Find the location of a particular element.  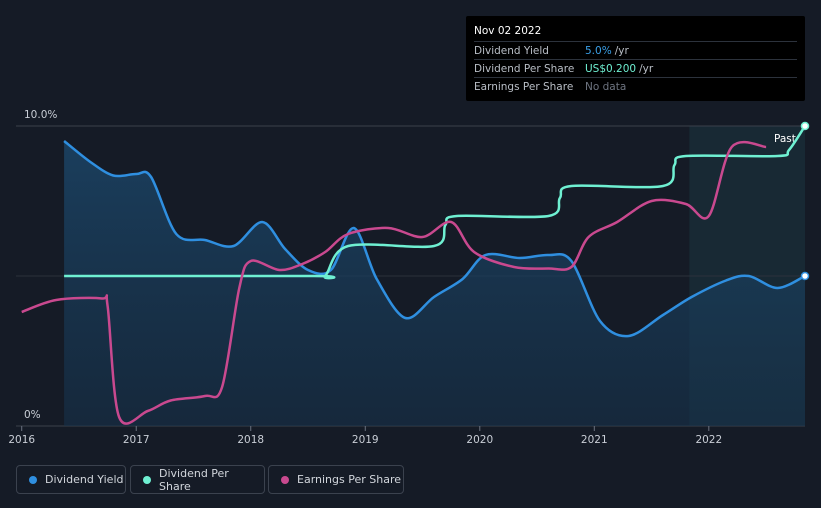

x-tick-label: 2021 is located at coordinates (594, 440).